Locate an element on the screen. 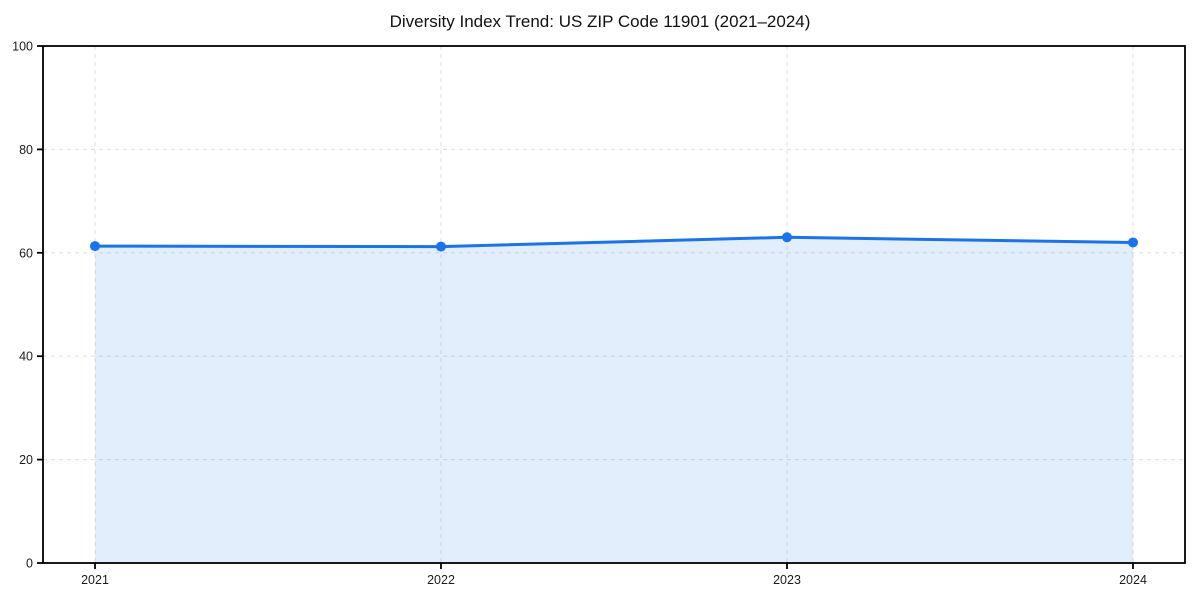  trend-line is located at coordinates (614, 242).